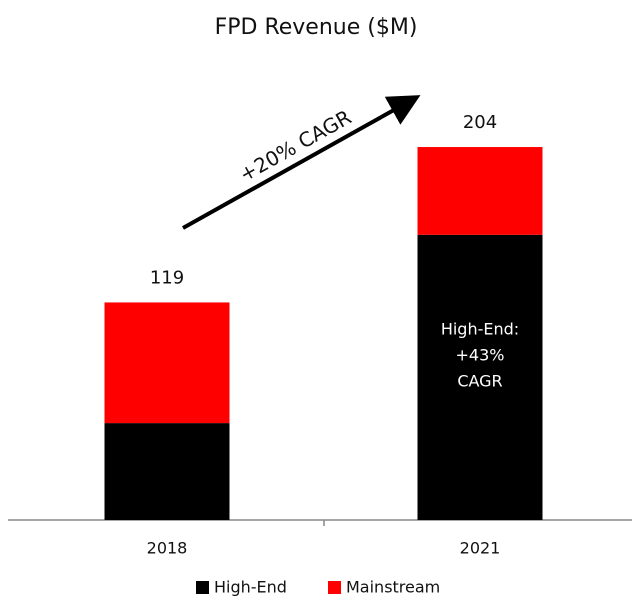 Image resolution: width=632 pixels, height=603 pixels. Describe the element at coordinates (316, 27) in the screenshot. I see `chart-title: FPD Revenue ($M)` at that location.